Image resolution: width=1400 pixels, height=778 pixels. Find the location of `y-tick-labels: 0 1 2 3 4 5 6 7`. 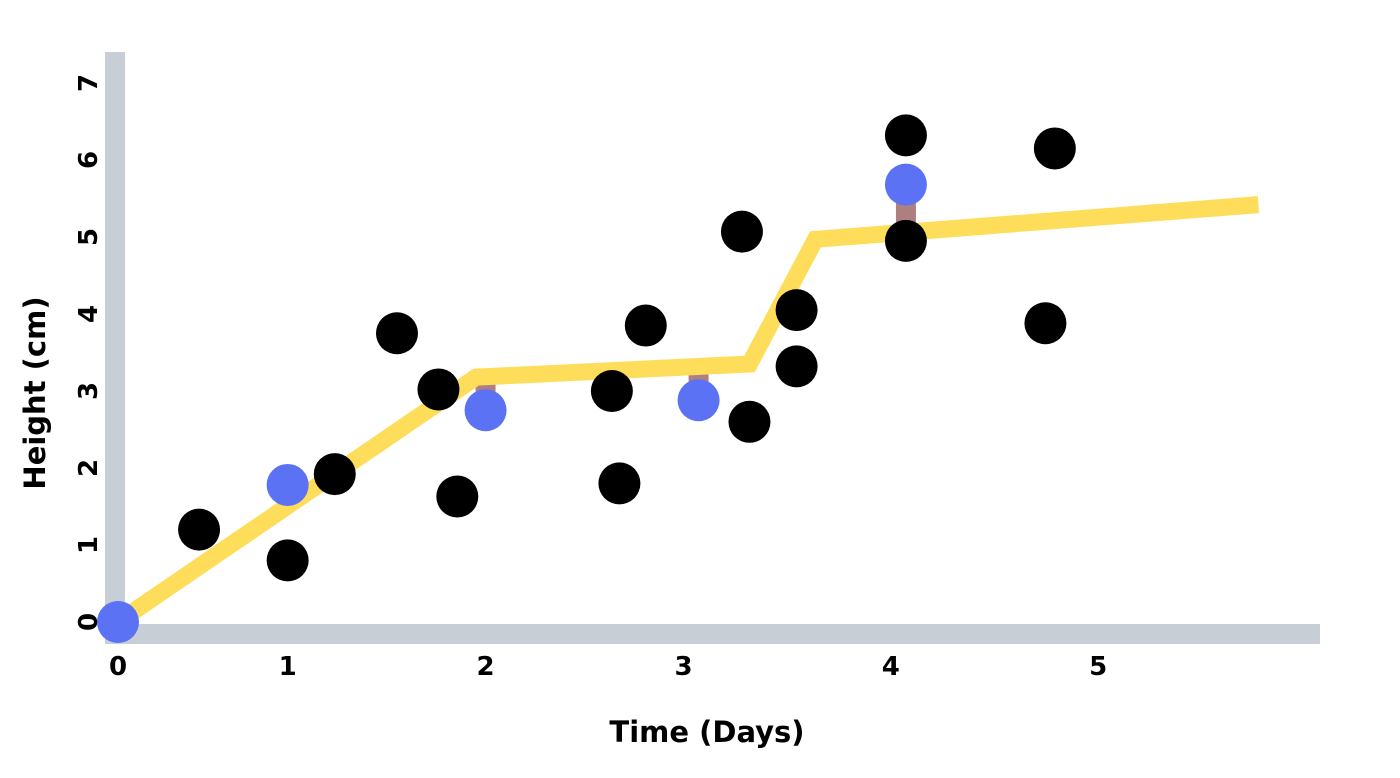

y-tick-labels: 0 1 2 3 4 5 6 7 is located at coordinates (89, 352).